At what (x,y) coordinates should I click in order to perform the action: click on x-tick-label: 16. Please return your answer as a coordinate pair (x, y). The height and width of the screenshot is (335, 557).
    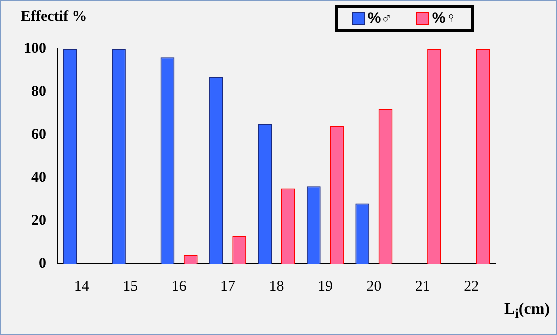
    Looking at the image, I should click on (180, 286).